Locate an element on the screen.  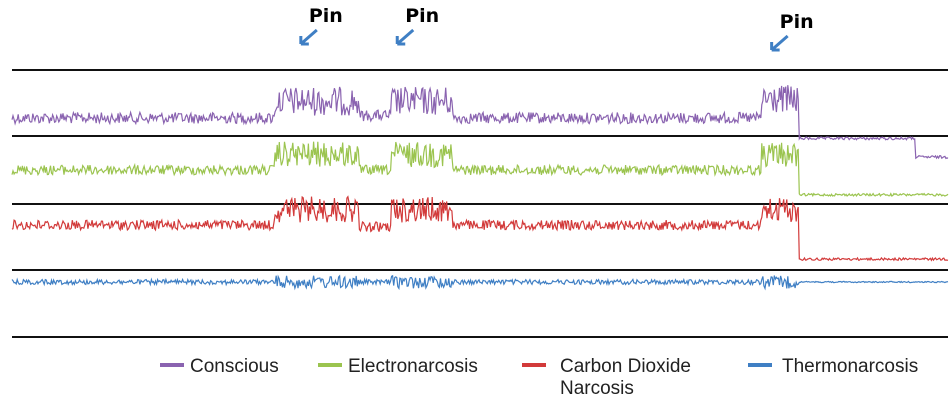
series-thermonarcosis is located at coordinates (480, 282).